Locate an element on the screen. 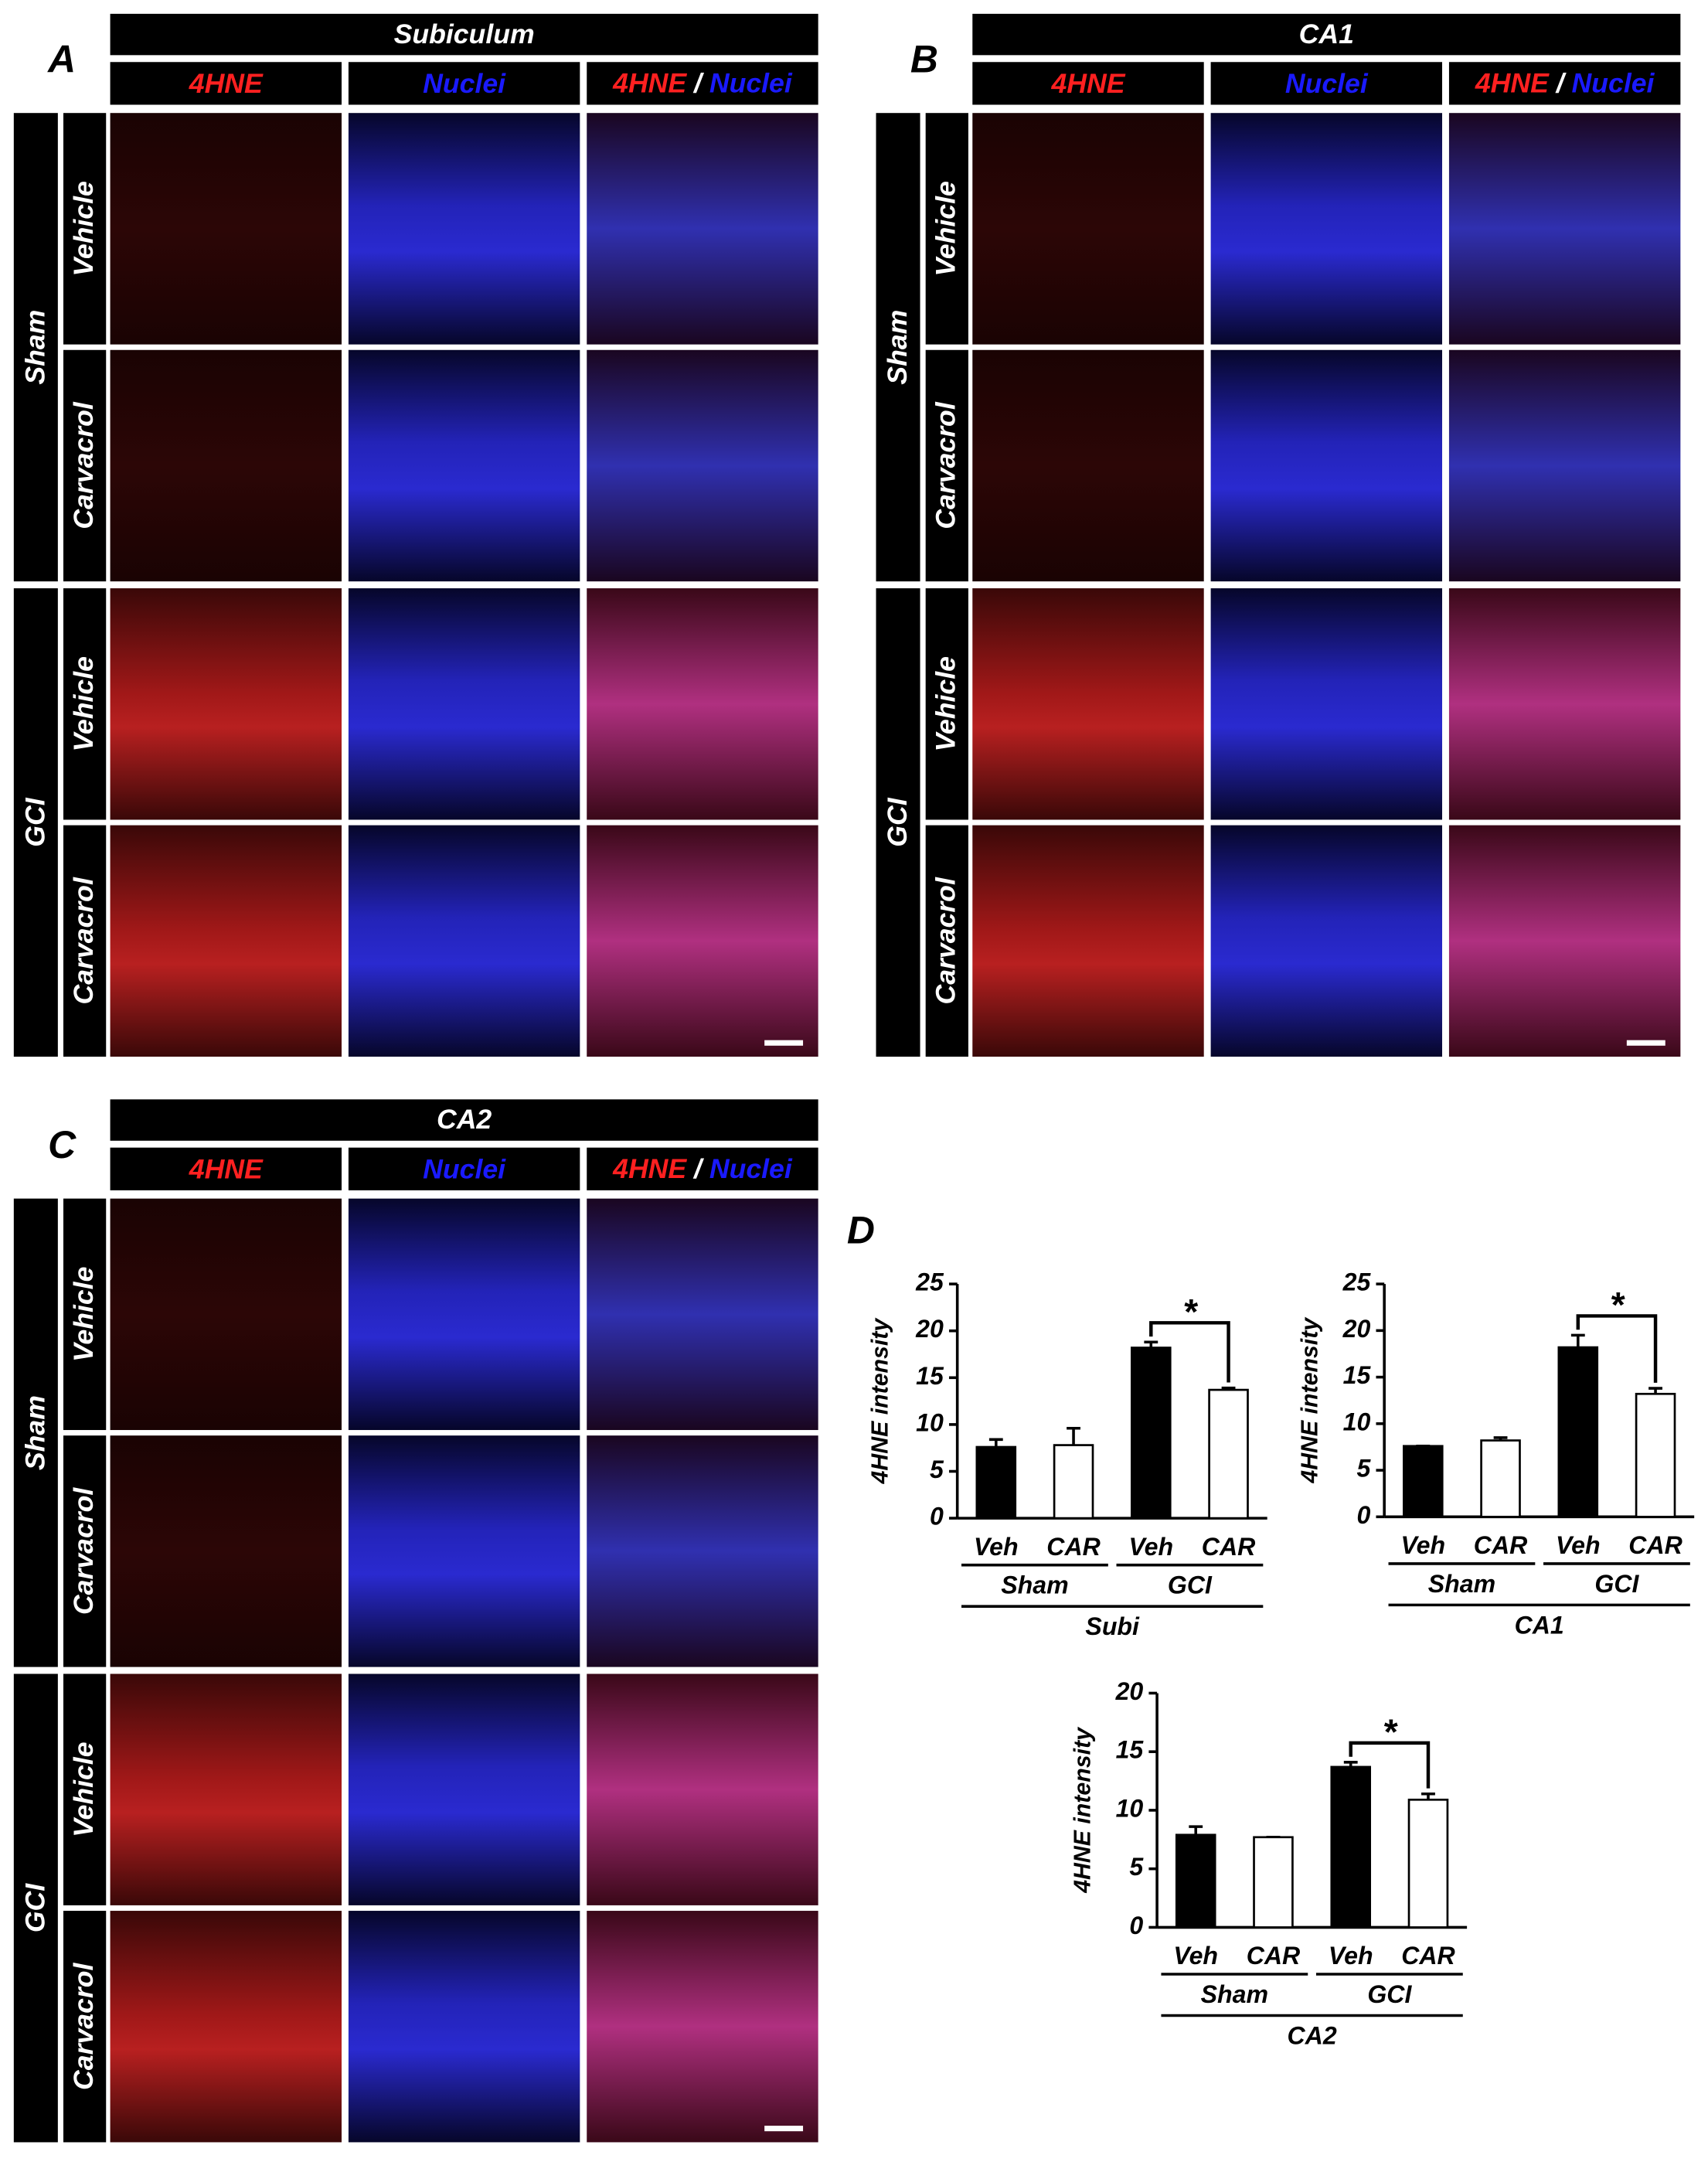 The width and height of the screenshot is (1708, 2162). x-axis-label: Subi is located at coordinates (1112, 1626).